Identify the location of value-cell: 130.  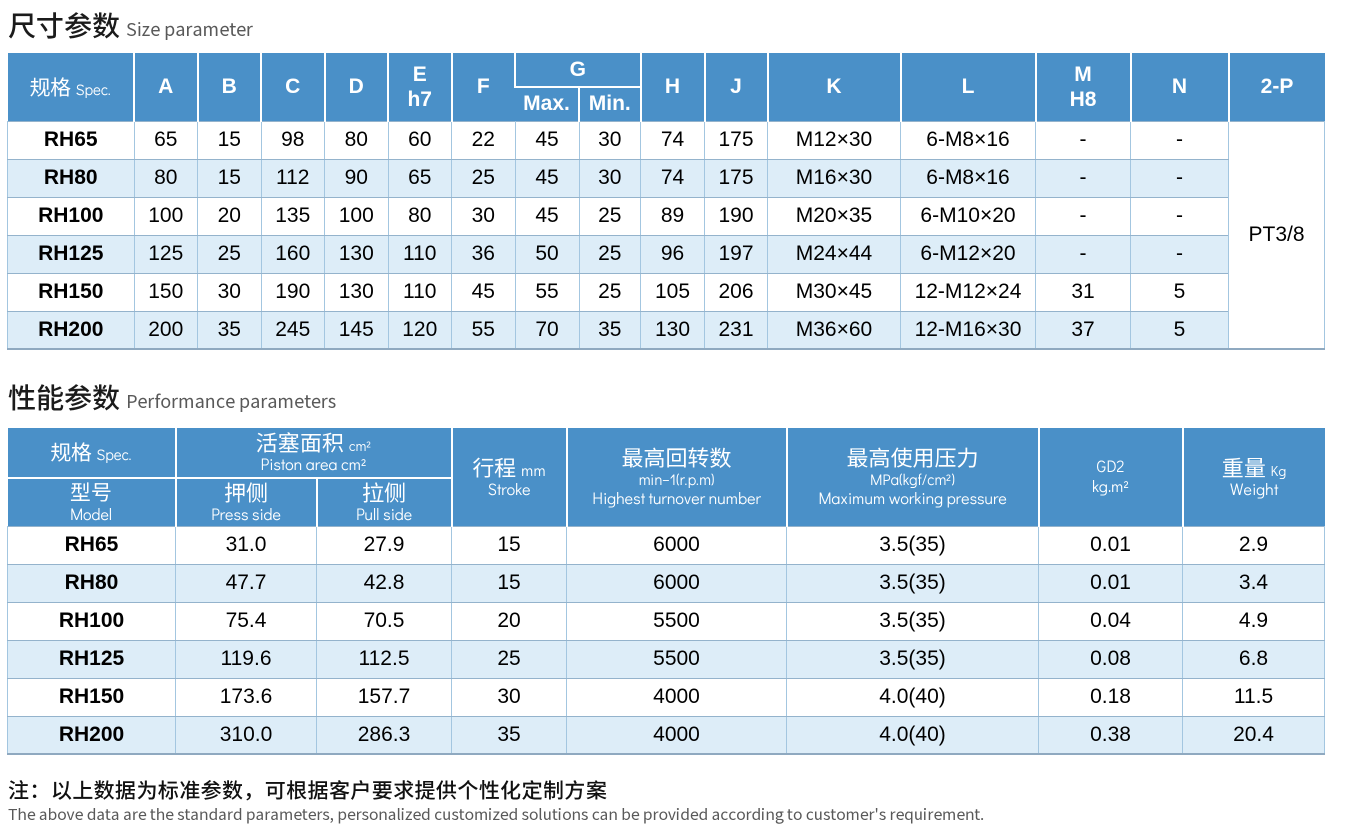
(672, 330).